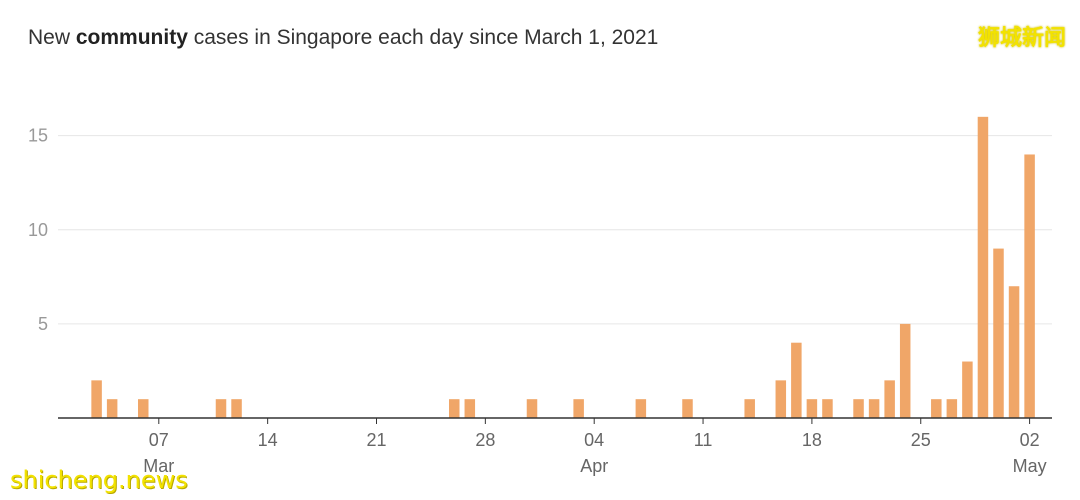 This screenshot has width=1080, height=500. Describe the element at coordinates (703, 440) in the screenshot. I see `x-tick-label: 11` at that location.